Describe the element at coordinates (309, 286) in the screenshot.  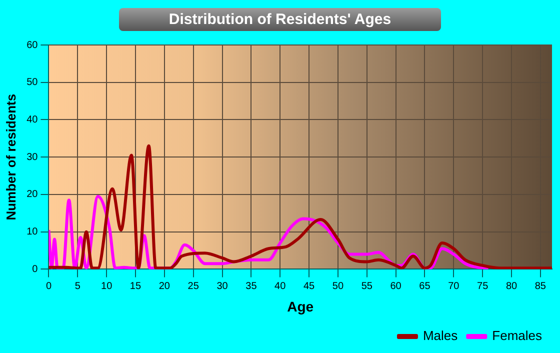
I see `x-tick-label: 45` at that location.